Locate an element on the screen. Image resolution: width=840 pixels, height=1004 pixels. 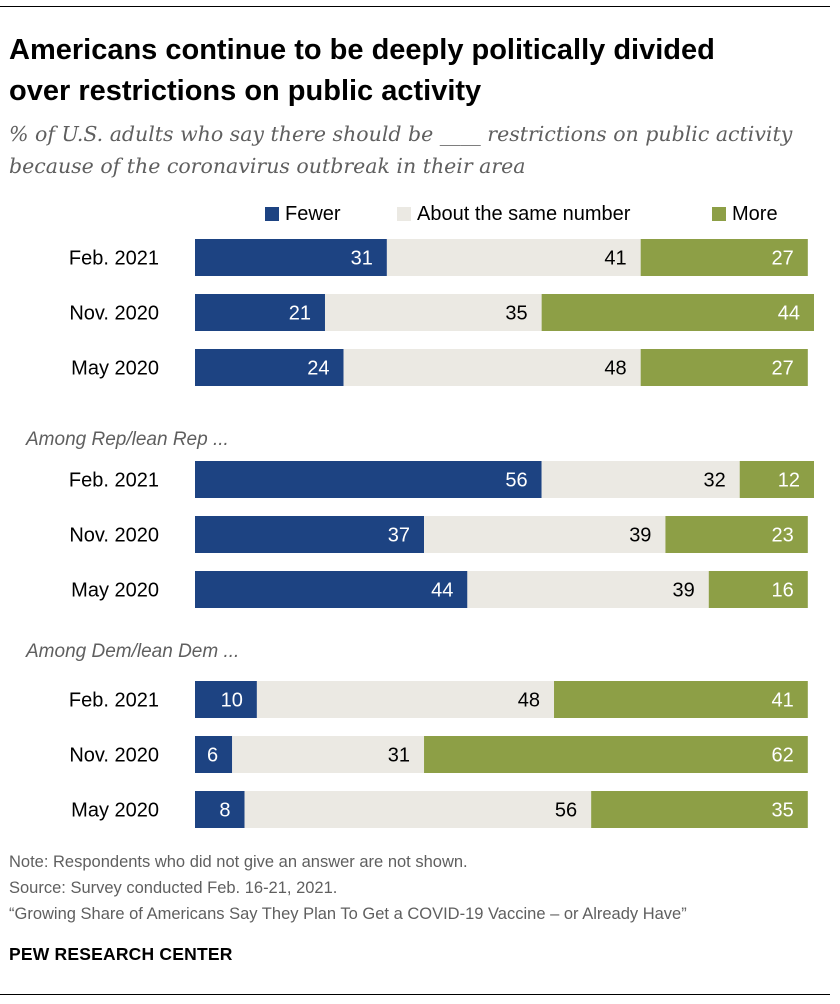
value-label-same: 41 is located at coordinates (615, 259).